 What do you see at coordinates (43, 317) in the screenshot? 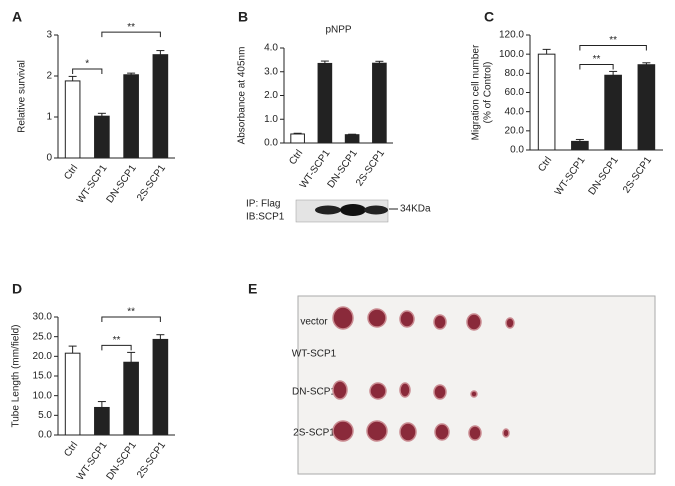
I see `y-tick-label: 30.0` at bounding box center [43, 317].